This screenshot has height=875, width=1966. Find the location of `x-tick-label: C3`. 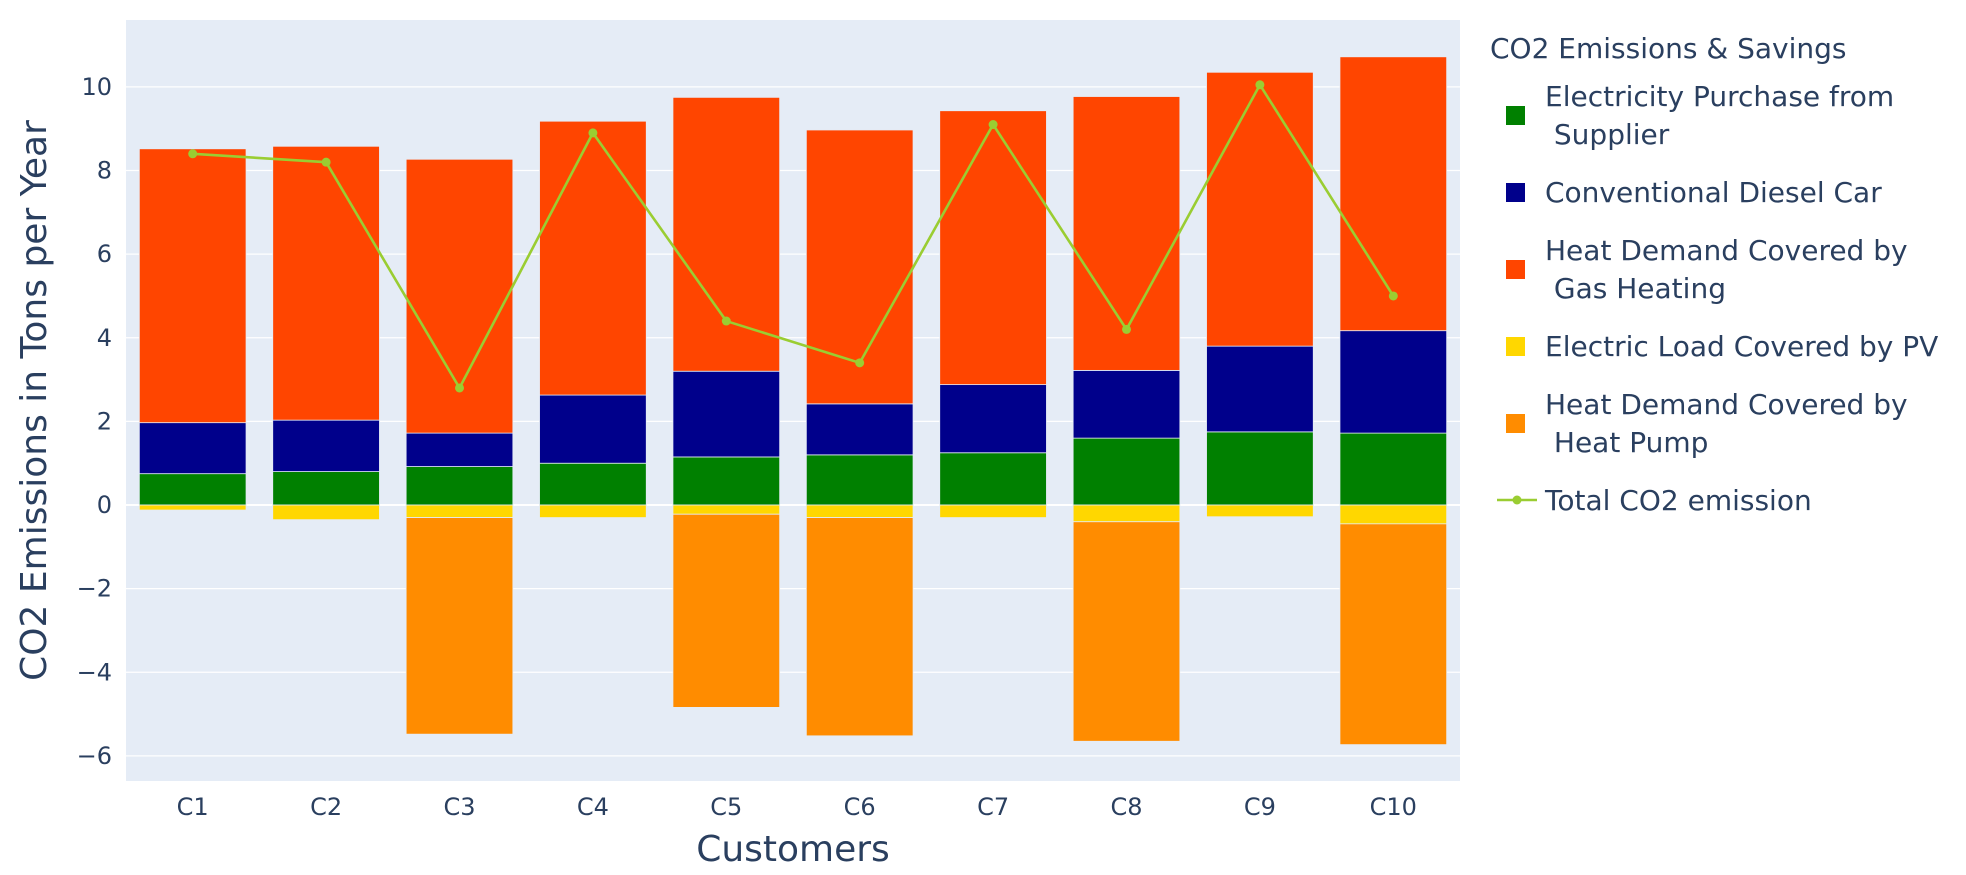

x-tick-label: C3 is located at coordinates (459, 807).